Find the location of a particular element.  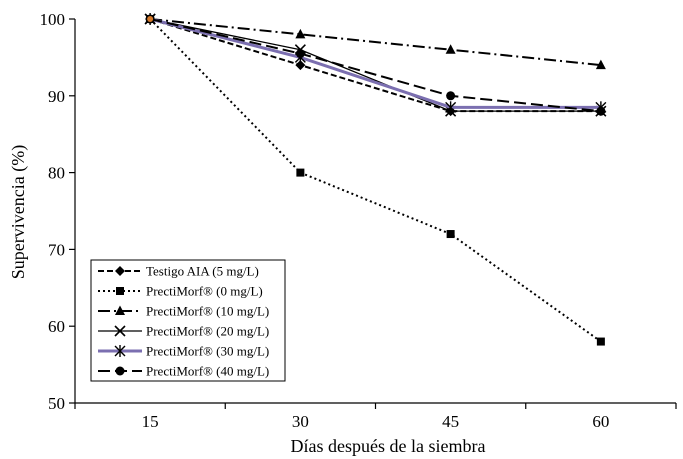

legend-label: Testigo AIA (5 mg/L) is located at coordinates (202, 271).